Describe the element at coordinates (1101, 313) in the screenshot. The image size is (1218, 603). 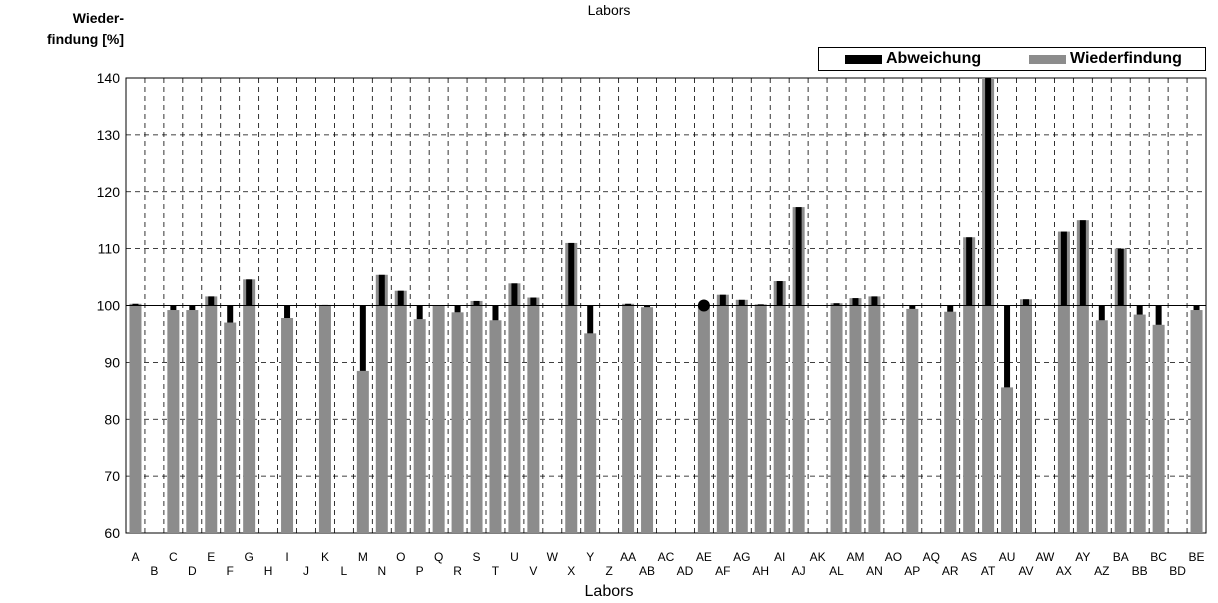
I see `bar-abweichung-AZ` at that location.